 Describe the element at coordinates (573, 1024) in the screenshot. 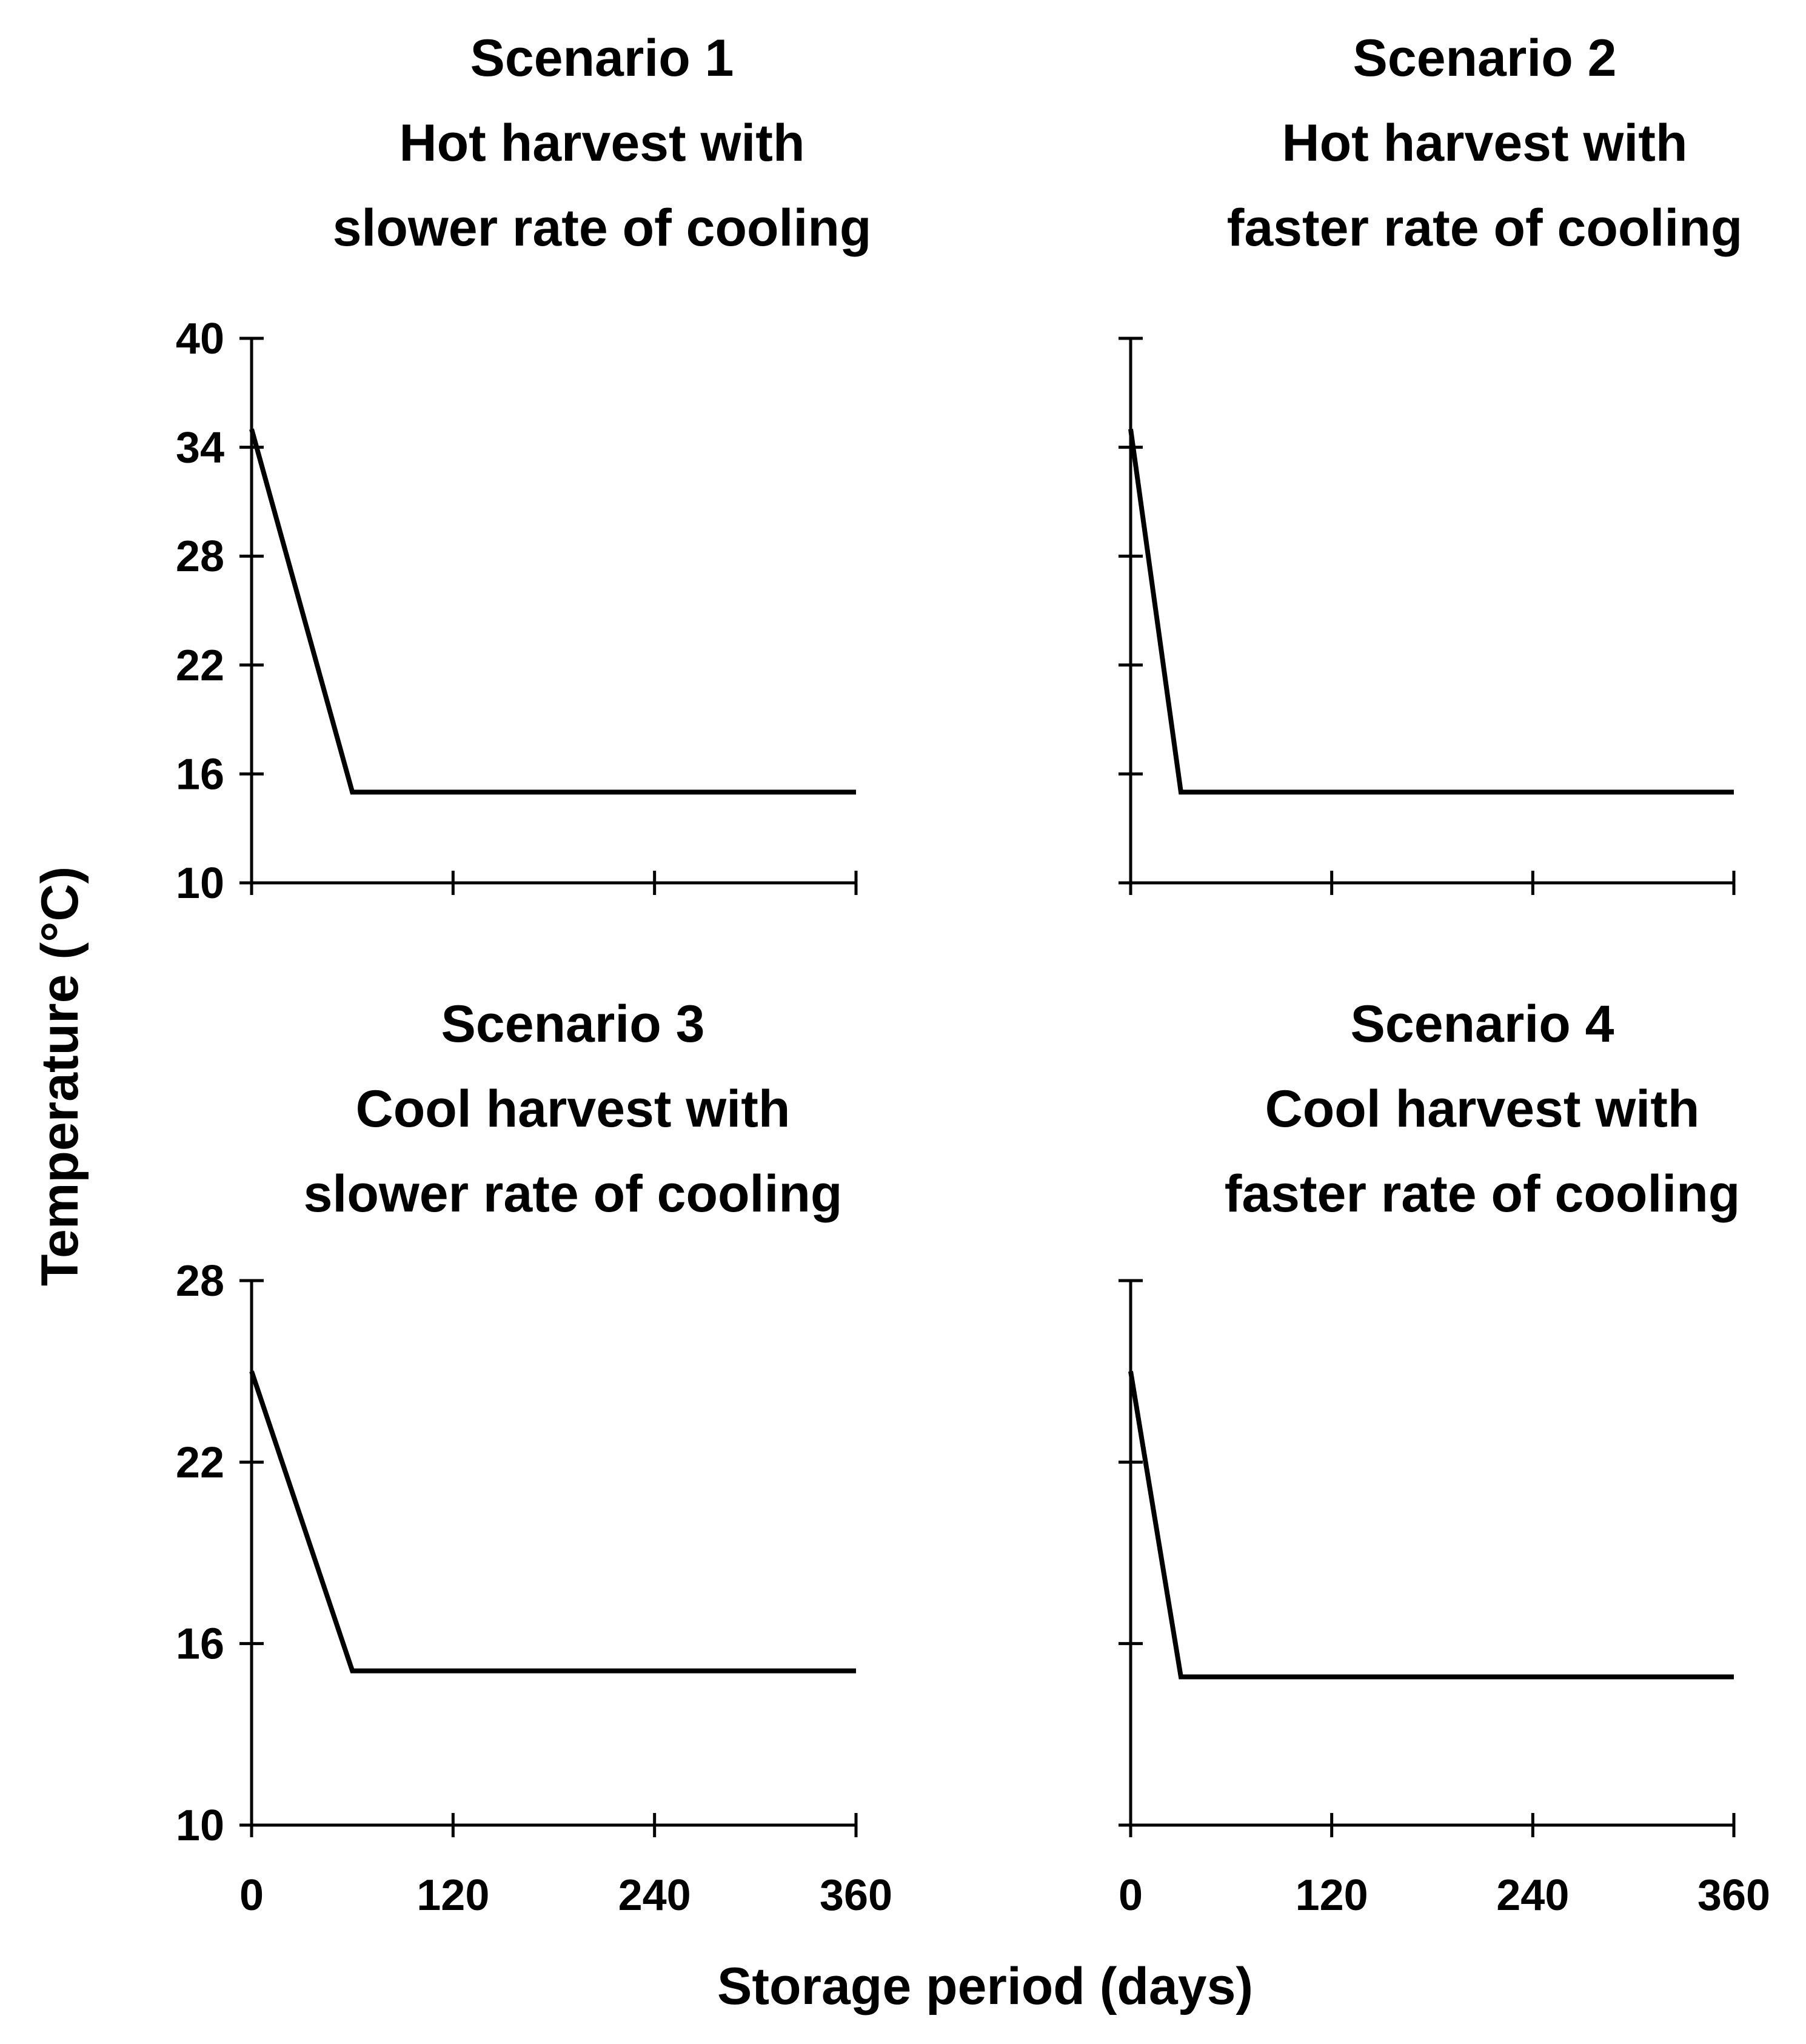

I see `panel-title-line: Scenario 3` at that location.